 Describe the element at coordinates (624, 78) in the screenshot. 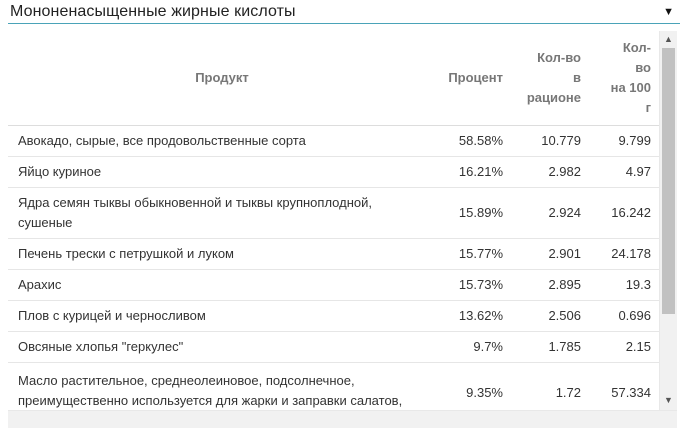

I see `column-header-qty-100g: Кол- во на 100 г` at that location.